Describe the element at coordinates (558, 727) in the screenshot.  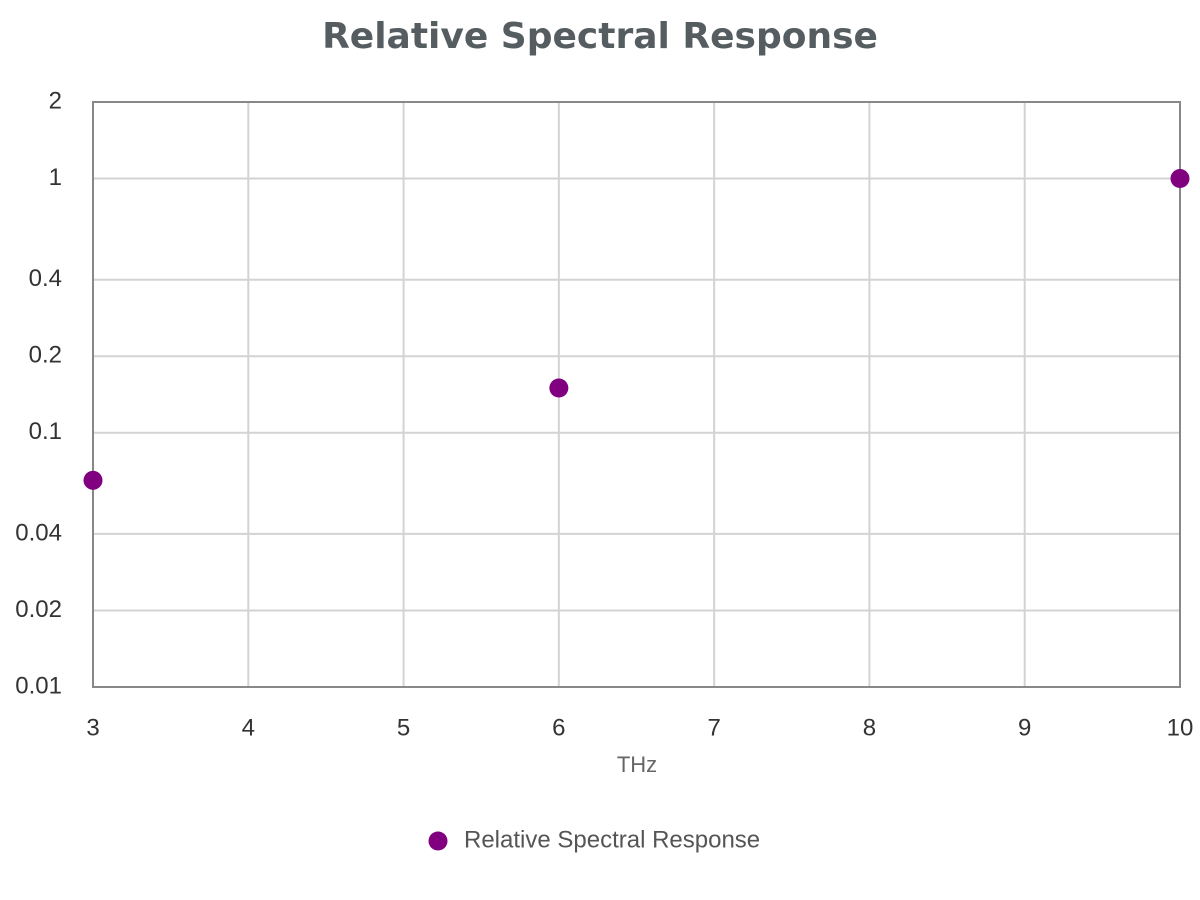
I see `x-tick-label: 6` at that location.